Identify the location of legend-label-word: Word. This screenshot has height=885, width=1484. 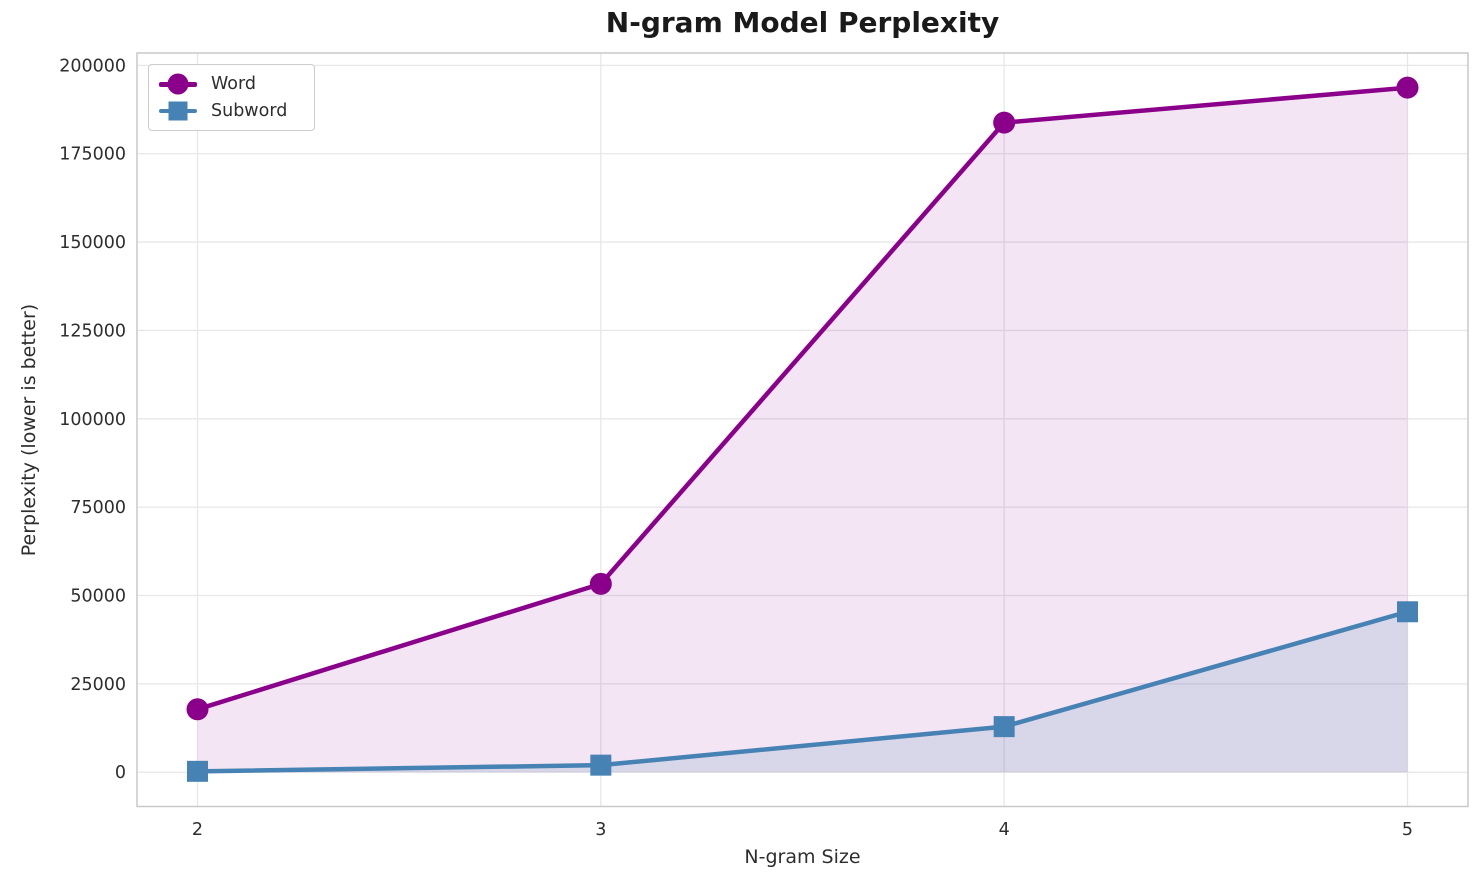
(233, 84).